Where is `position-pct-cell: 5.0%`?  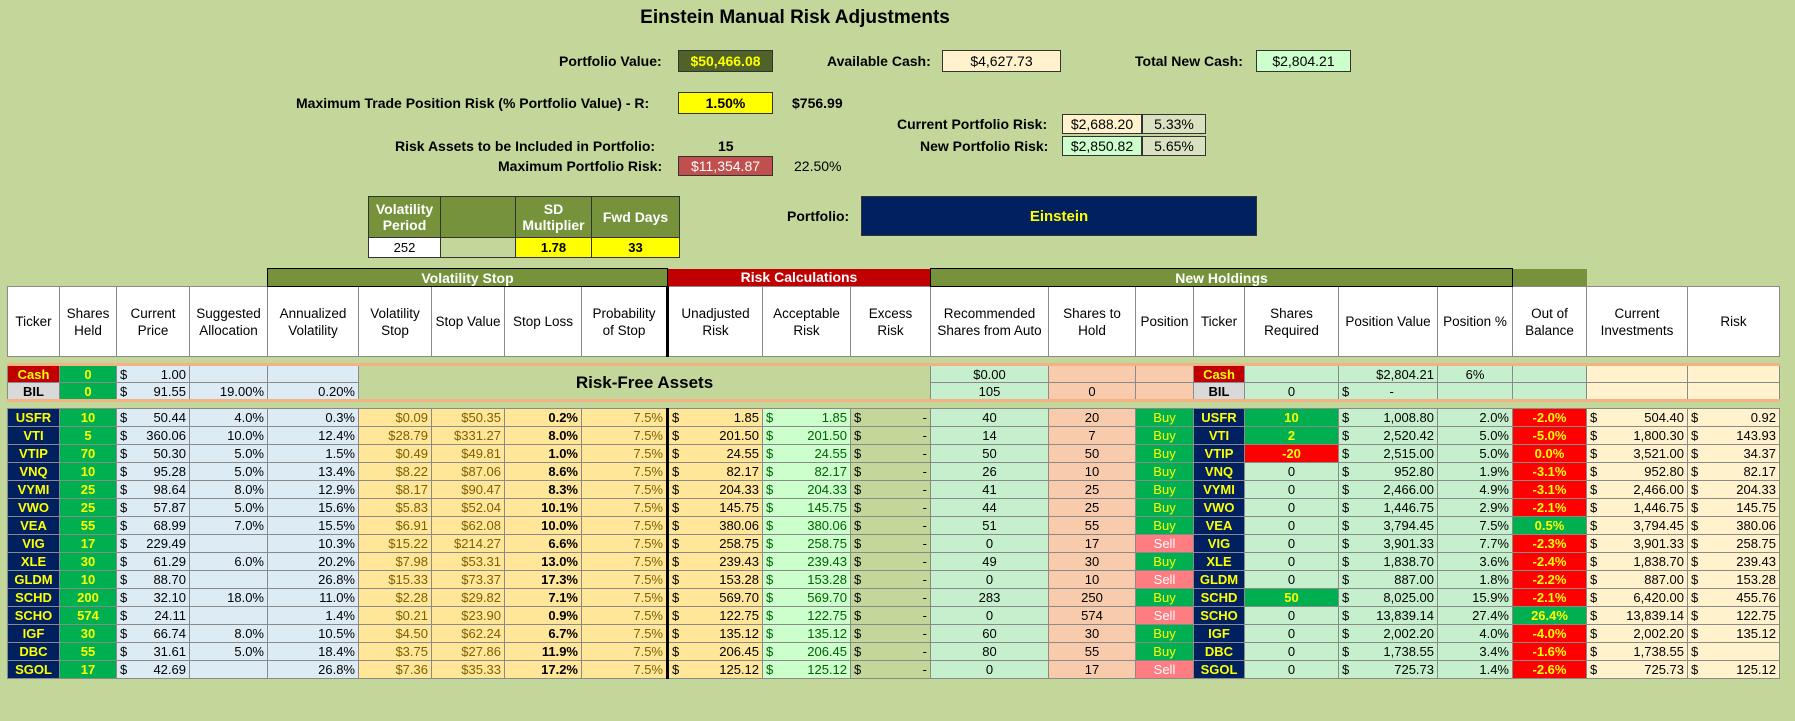 position-pct-cell: 5.0% is located at coordinates (1475, 435).